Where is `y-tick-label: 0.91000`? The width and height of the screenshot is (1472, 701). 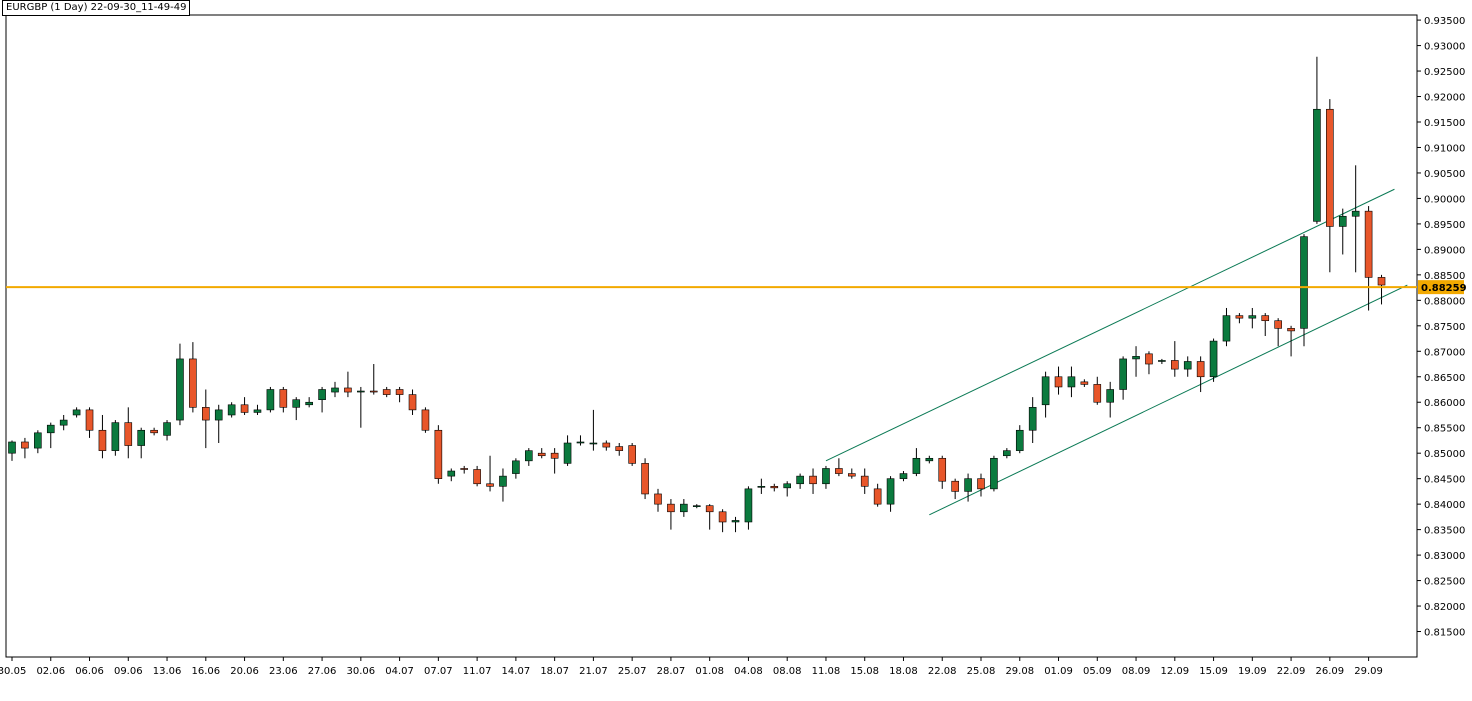
y-tick-label: 0.91000 is located at coordinates (1444, 148).